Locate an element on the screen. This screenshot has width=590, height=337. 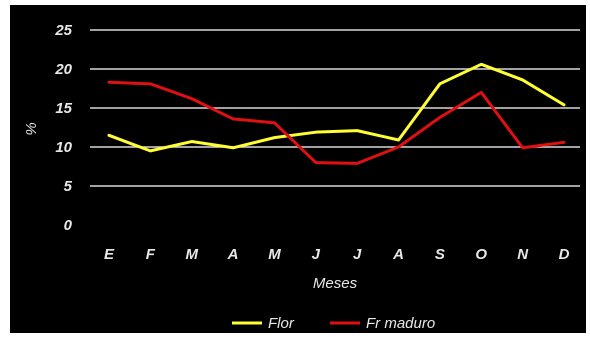
y-tick-label: 5 is located at coordinates (68, 186).